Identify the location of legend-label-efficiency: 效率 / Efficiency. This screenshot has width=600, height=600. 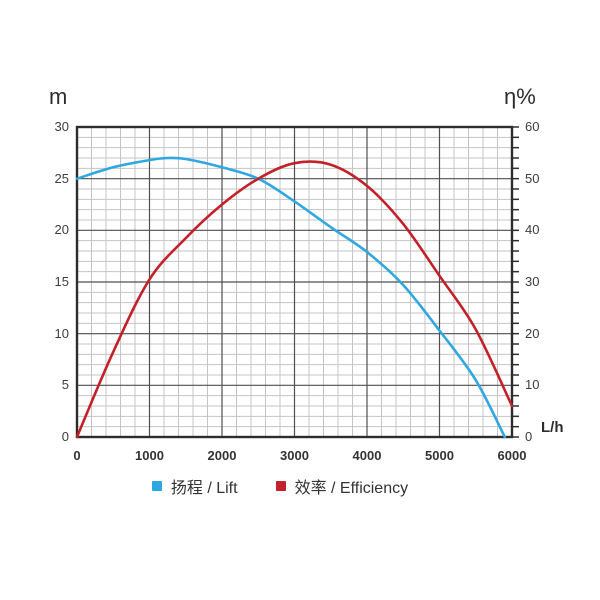
(351, 488).